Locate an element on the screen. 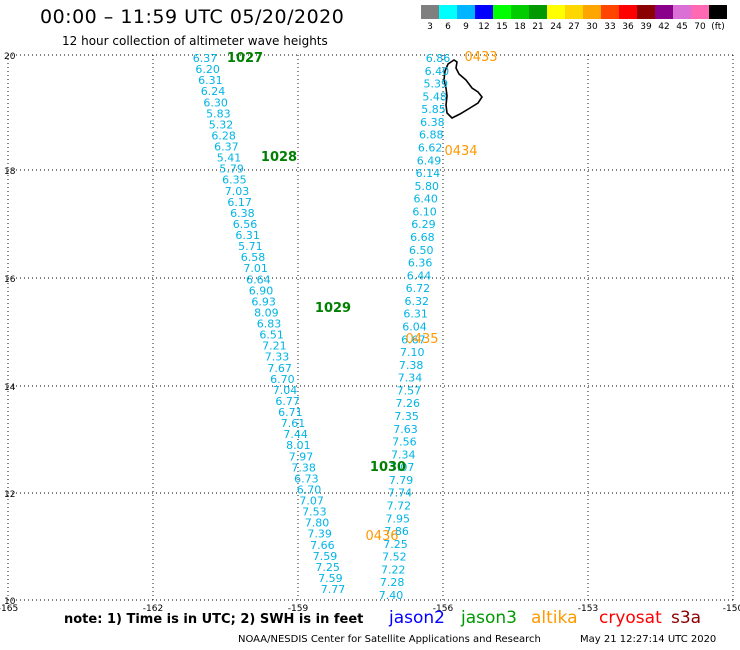 The width and height of the screenshot is (740, 650). wave-height-value: 7.35 is located at coordinates (406, 416).